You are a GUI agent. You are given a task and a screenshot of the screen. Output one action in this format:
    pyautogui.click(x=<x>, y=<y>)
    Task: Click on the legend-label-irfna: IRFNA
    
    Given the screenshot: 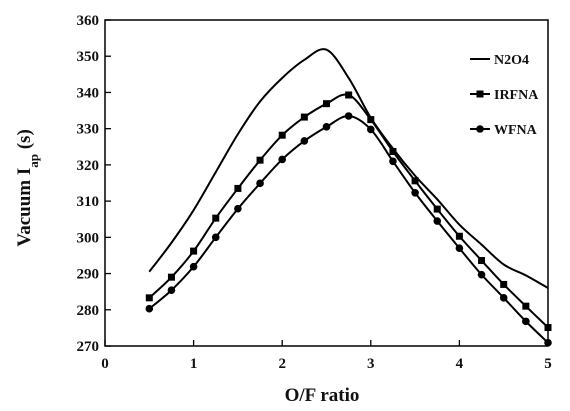 What is the action you would take?
    pyautogui.click(x=516, y=95)
    